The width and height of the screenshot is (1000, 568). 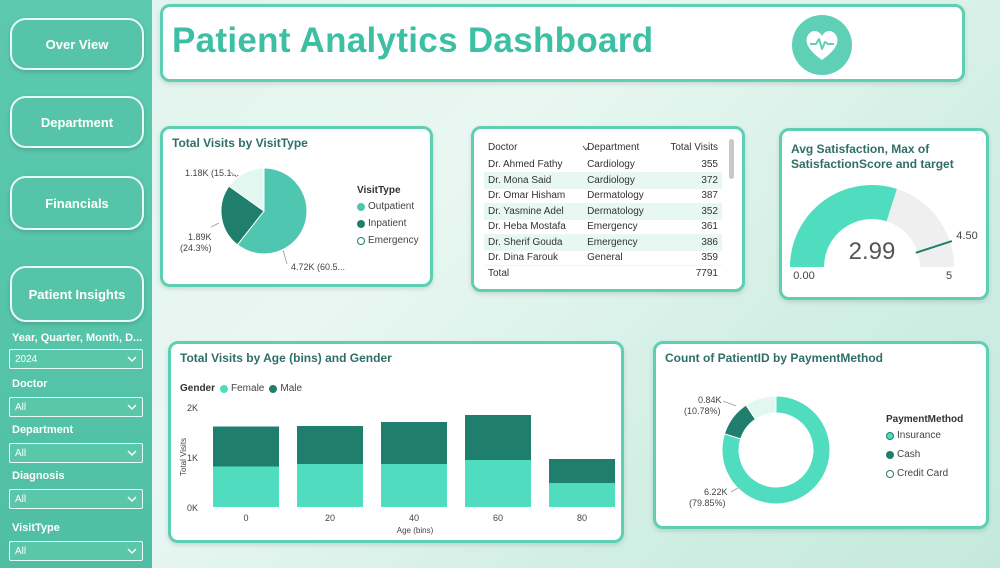 What do you see at coordinates (689, 180) in the screenshot?
I see `cell-total-visits: 372` at bounding box center [689, 180].